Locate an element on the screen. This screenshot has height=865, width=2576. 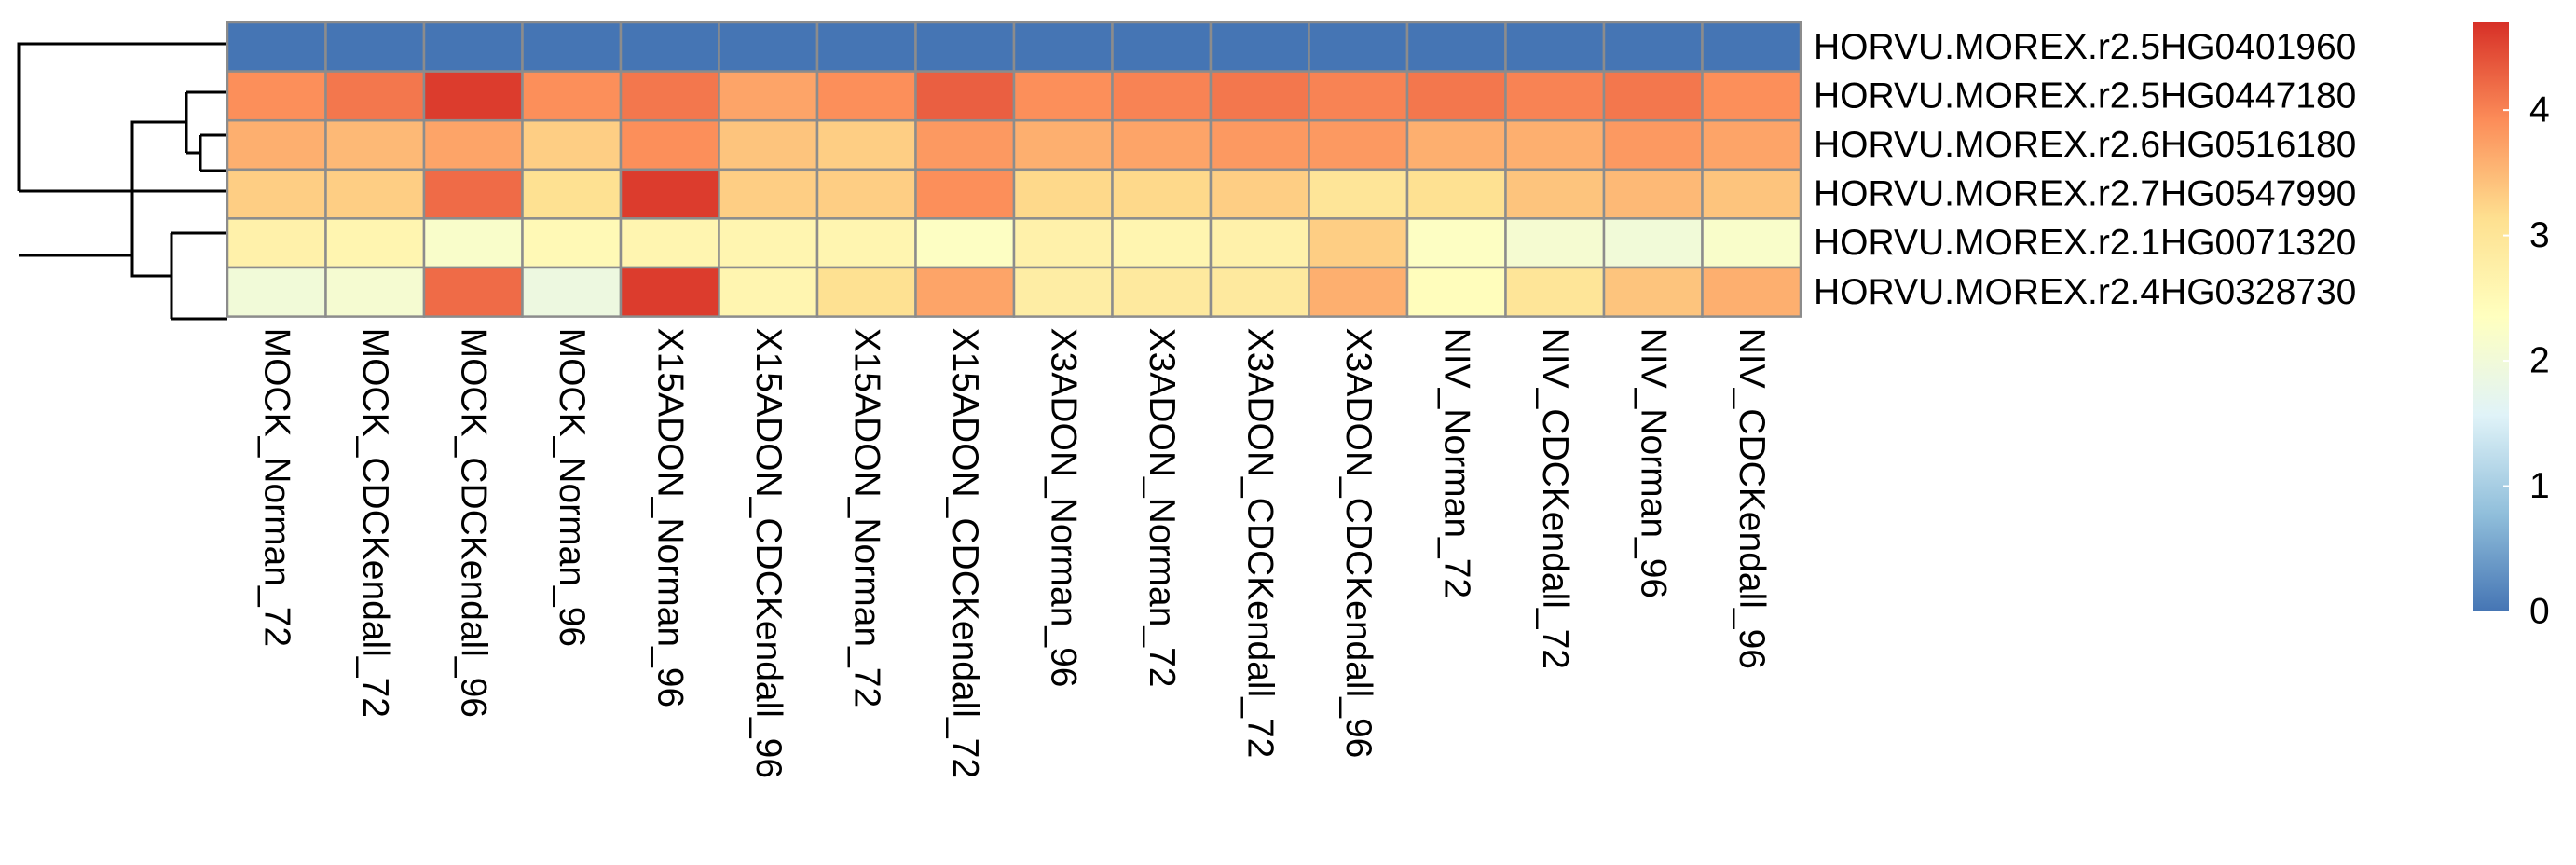
column-label: X3ADON_Norman_72 is located at coordinates (1162, 508).